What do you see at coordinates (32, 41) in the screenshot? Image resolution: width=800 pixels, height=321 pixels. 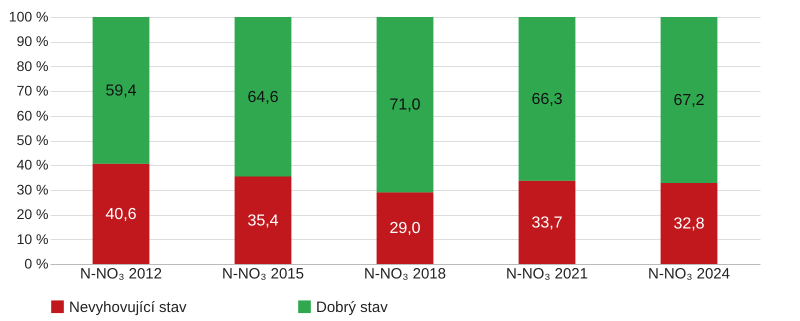 I see `y-tick-label: 90 %` at bounding box center [32, 41].